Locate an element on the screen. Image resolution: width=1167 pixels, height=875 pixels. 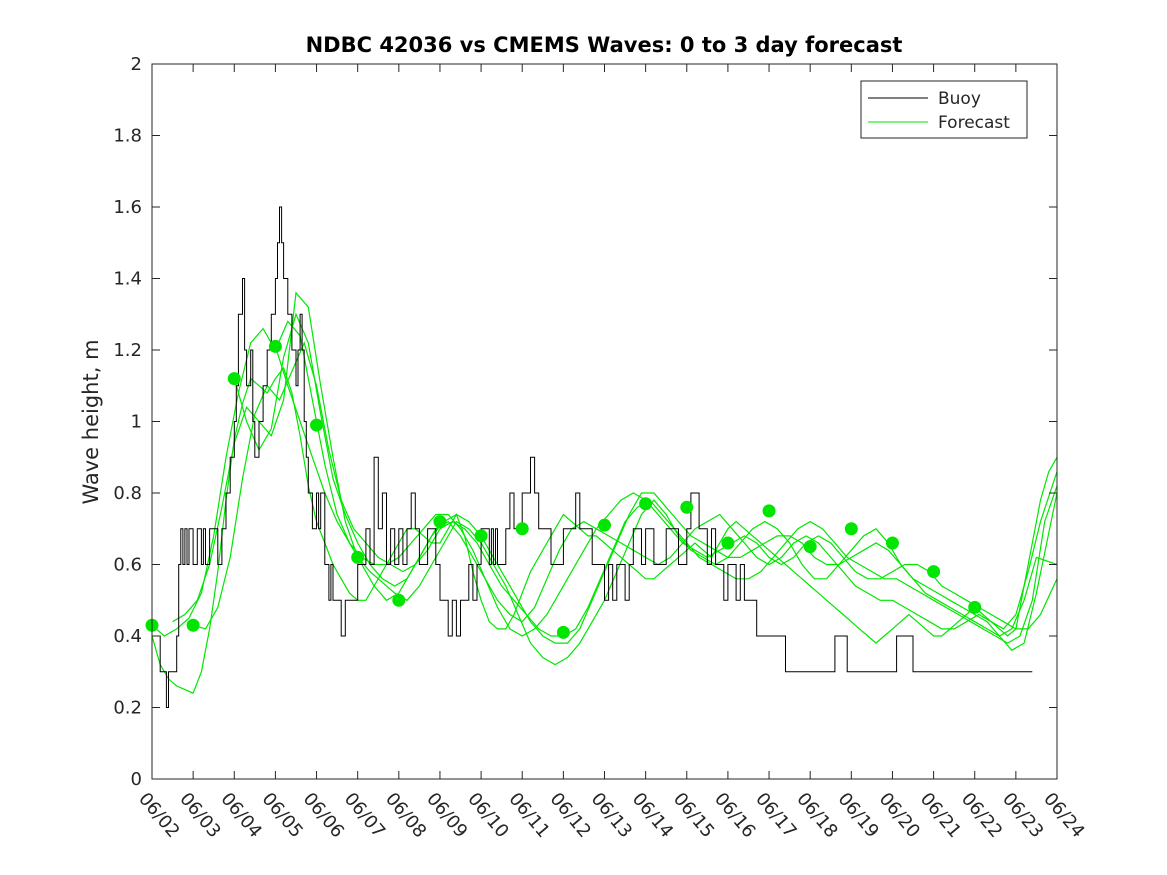
y-tick-label: 0.6 is located at coordinates (127, 565).